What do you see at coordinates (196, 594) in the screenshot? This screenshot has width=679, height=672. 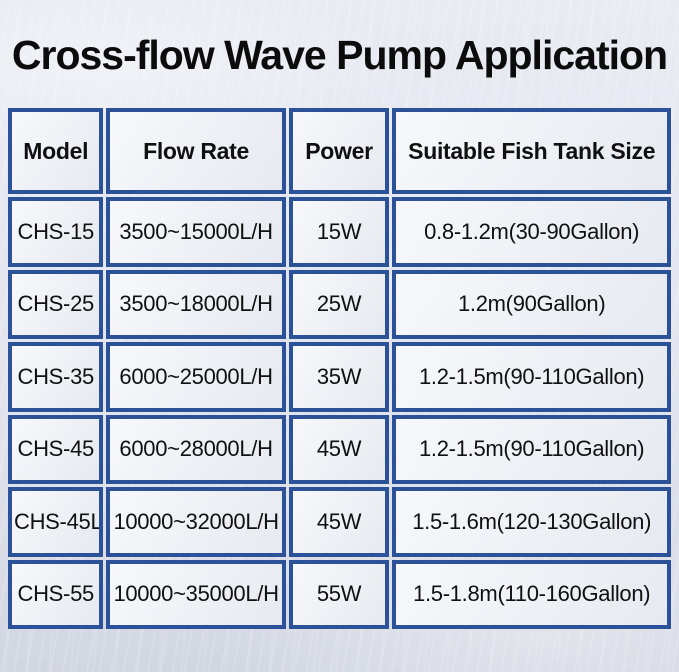 I see `cell-flow-rate: 10000~35000L/H` at bounding box center [196, 594].